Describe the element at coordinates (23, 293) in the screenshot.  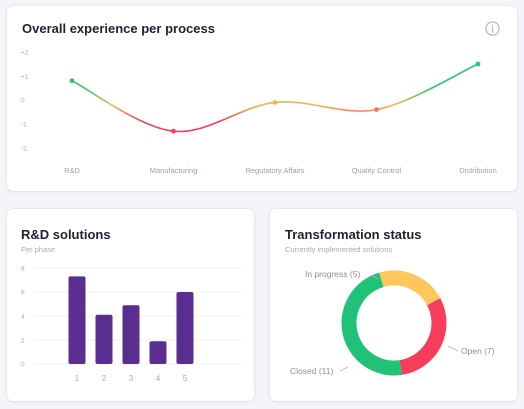
I see `y-tick-label: 6` at that location.